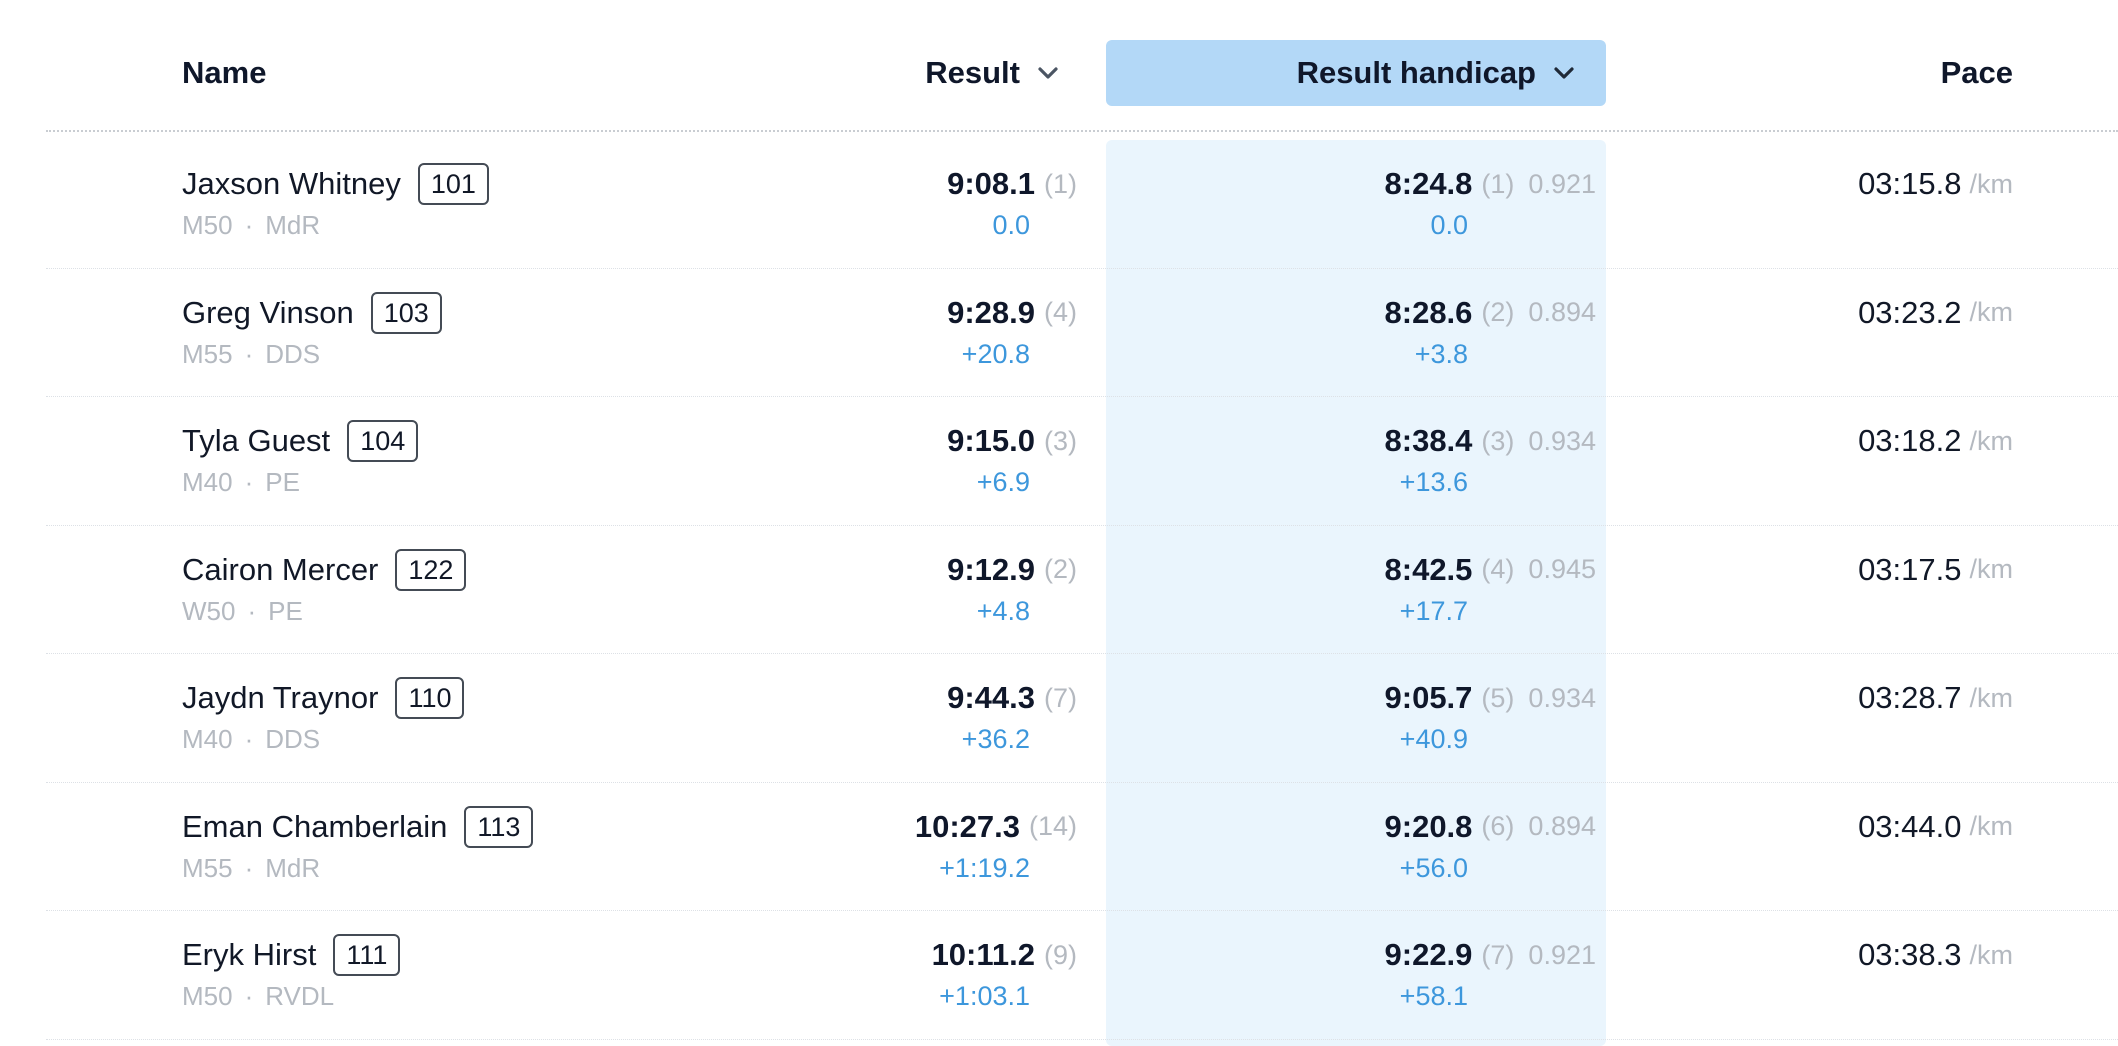 This screenshot has height=1046, width=2118. Describe the element at coordinates (1910, 569) in the screenshot. I see `pace-value: 03:17.5` at that location.